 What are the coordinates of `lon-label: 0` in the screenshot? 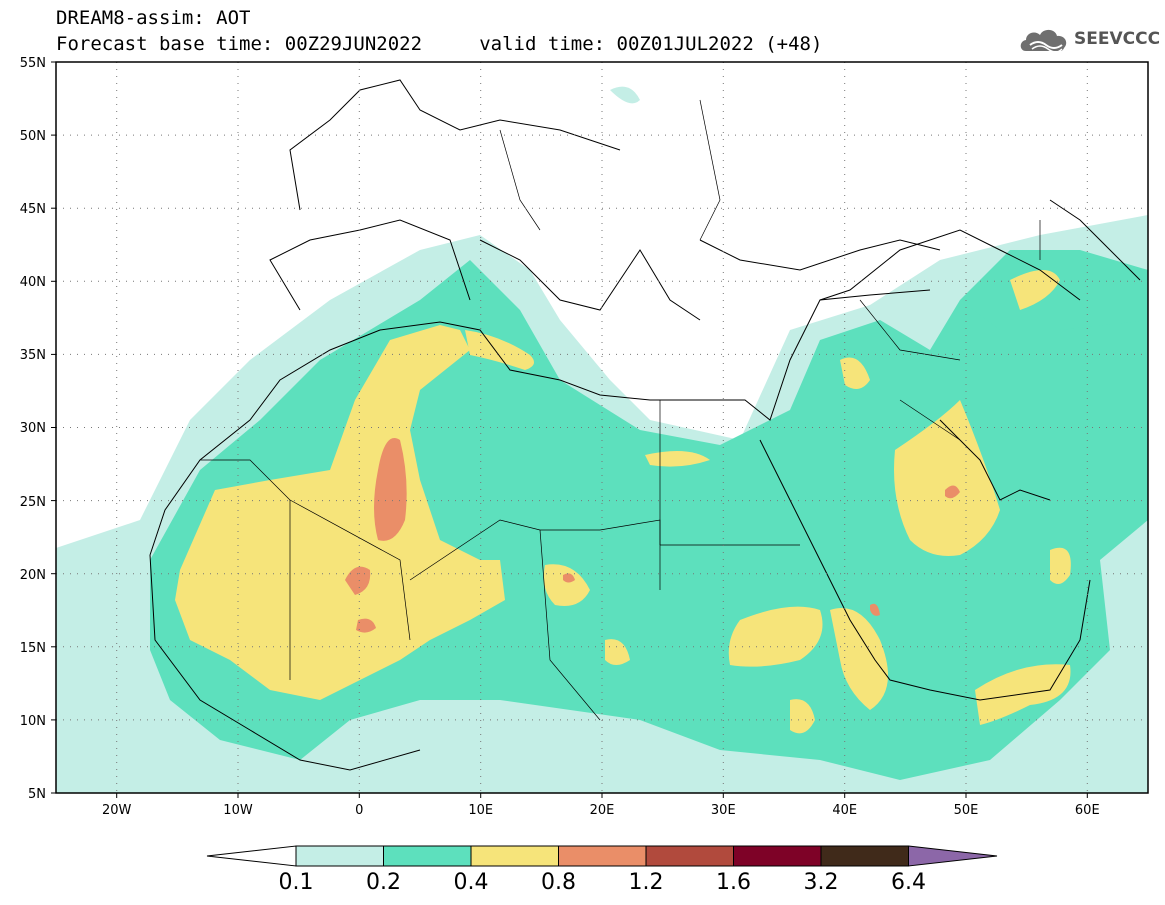 It's located at (359, 810).